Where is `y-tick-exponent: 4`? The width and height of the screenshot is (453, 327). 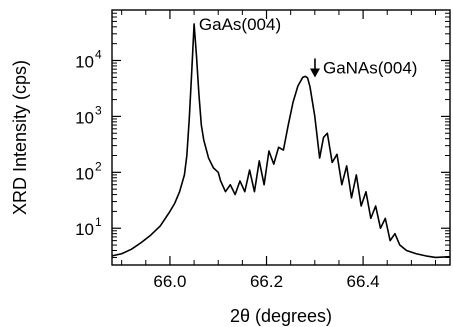 y-tick-exponent: 4 is located at coordinates (98, 54).